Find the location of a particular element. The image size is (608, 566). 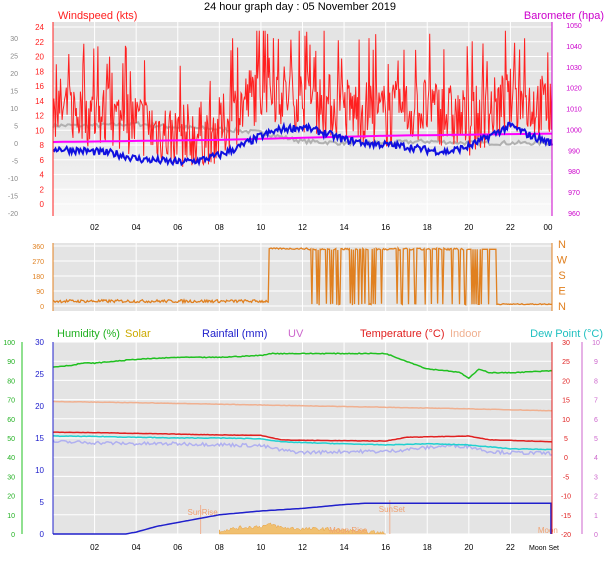

wind-direction-line is located at coordinates (302, 275).